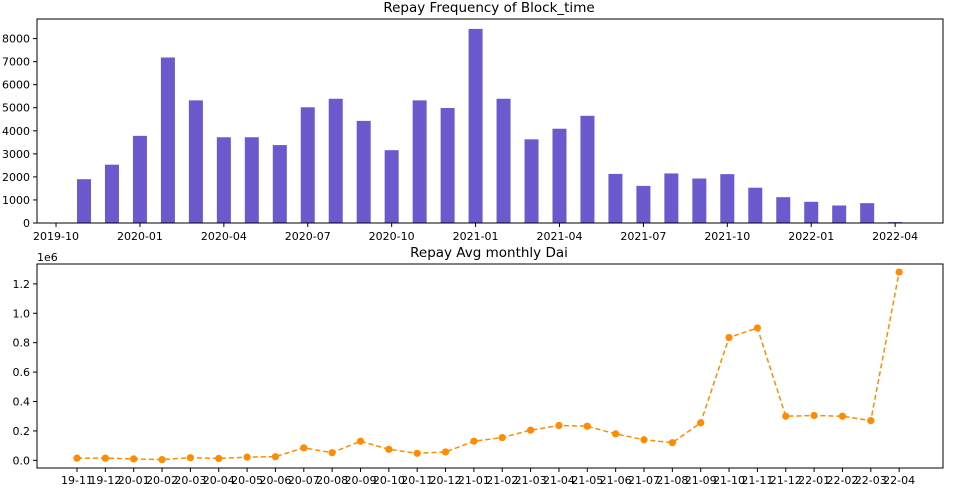 This screenshot has height=497, width=957. I want to click on x-tick-label: 20-10, so click(389, 480).